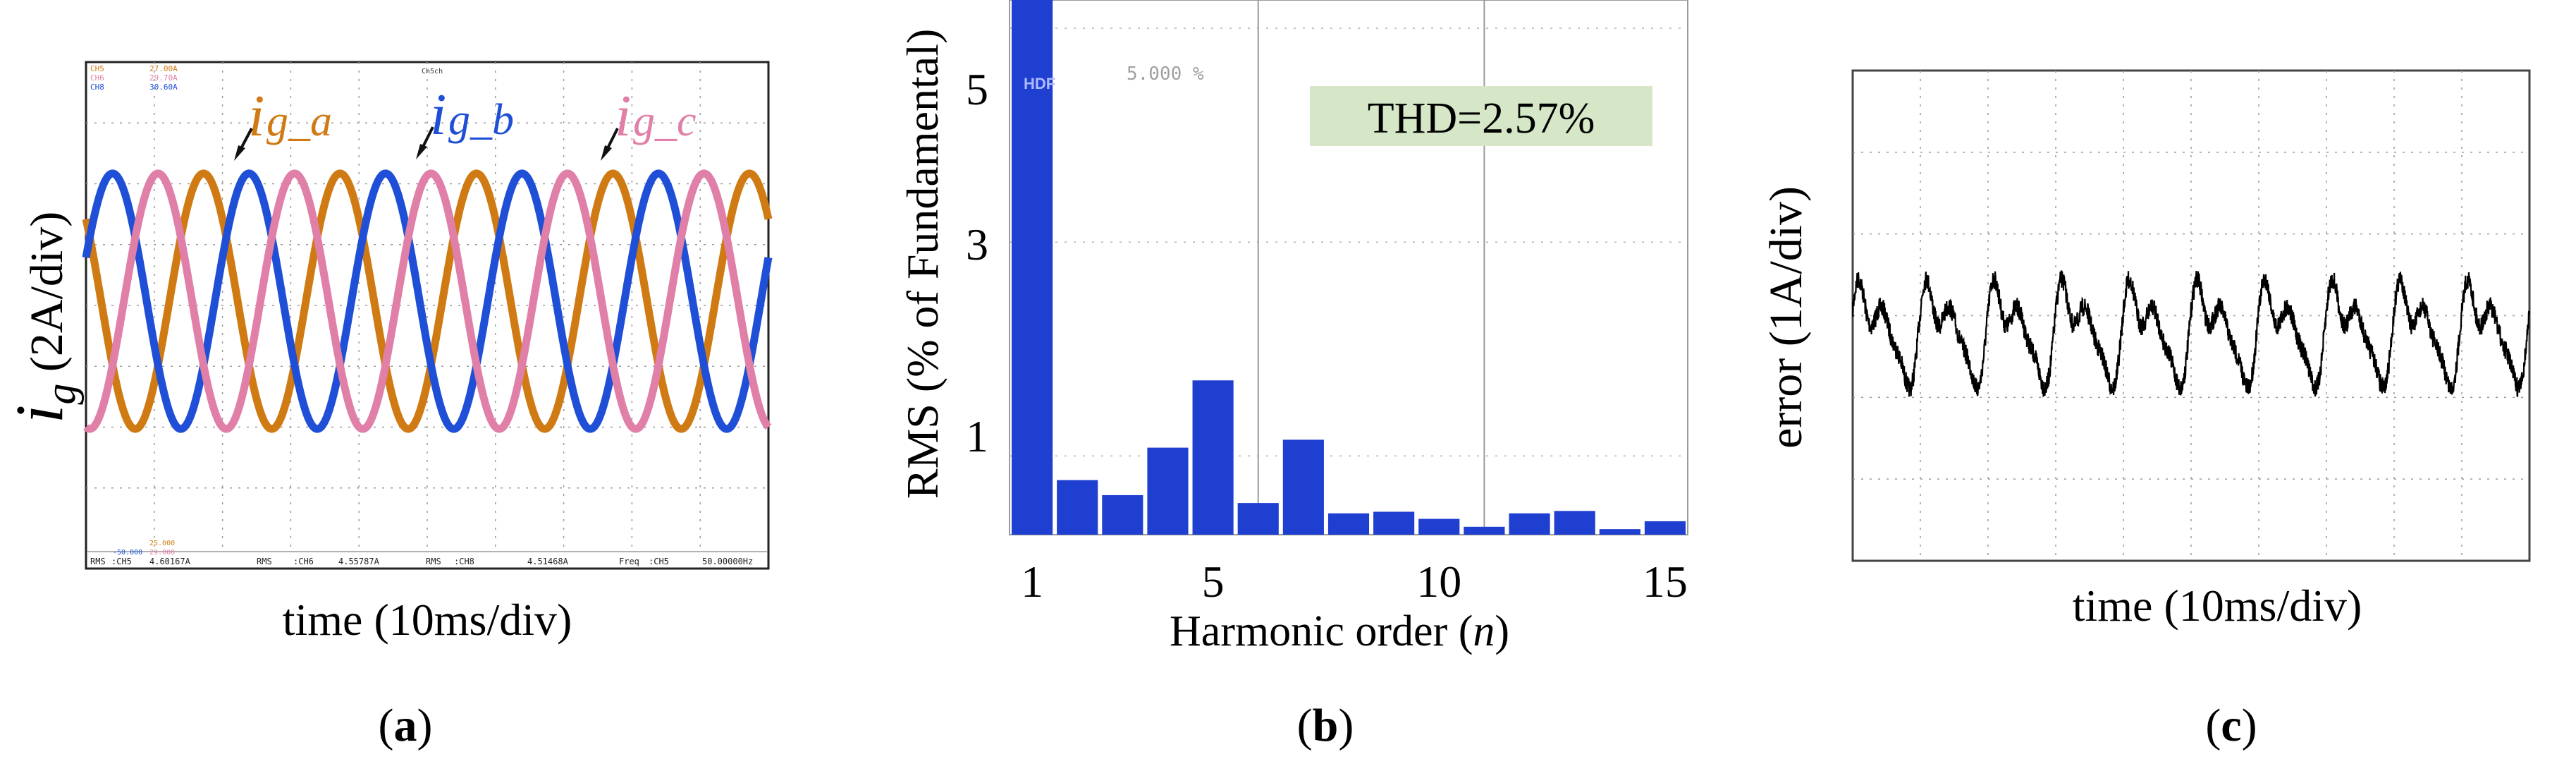  Describe the element at coordinates (427, 620) in the screenshot. I see `panel-a-xlabel: time (10ms/div)` at that location.